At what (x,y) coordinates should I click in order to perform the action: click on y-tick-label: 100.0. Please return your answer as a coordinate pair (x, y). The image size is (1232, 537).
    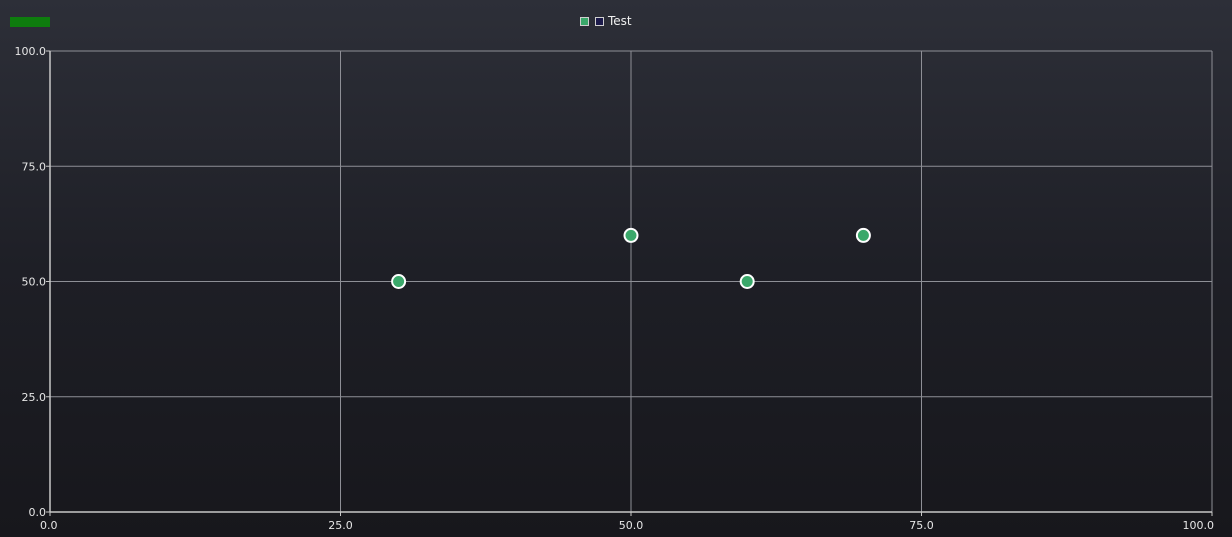
    Looking at the image, I should click on (31, 51).